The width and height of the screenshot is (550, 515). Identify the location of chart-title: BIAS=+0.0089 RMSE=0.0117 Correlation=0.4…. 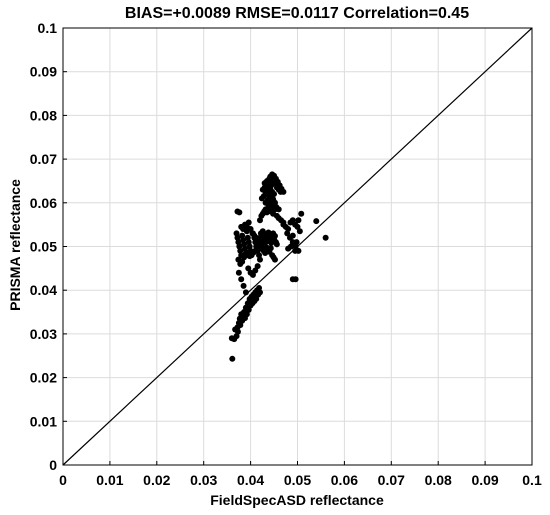
(297, 13).